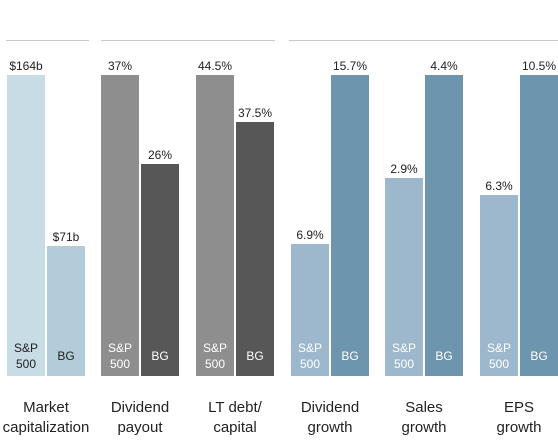 The height and width of the screenshot is (441, 558). What do you see at coordinates (404, 169) in the screenshot?
I see `data-label: 2.9%` at bounding box center [404, 169].